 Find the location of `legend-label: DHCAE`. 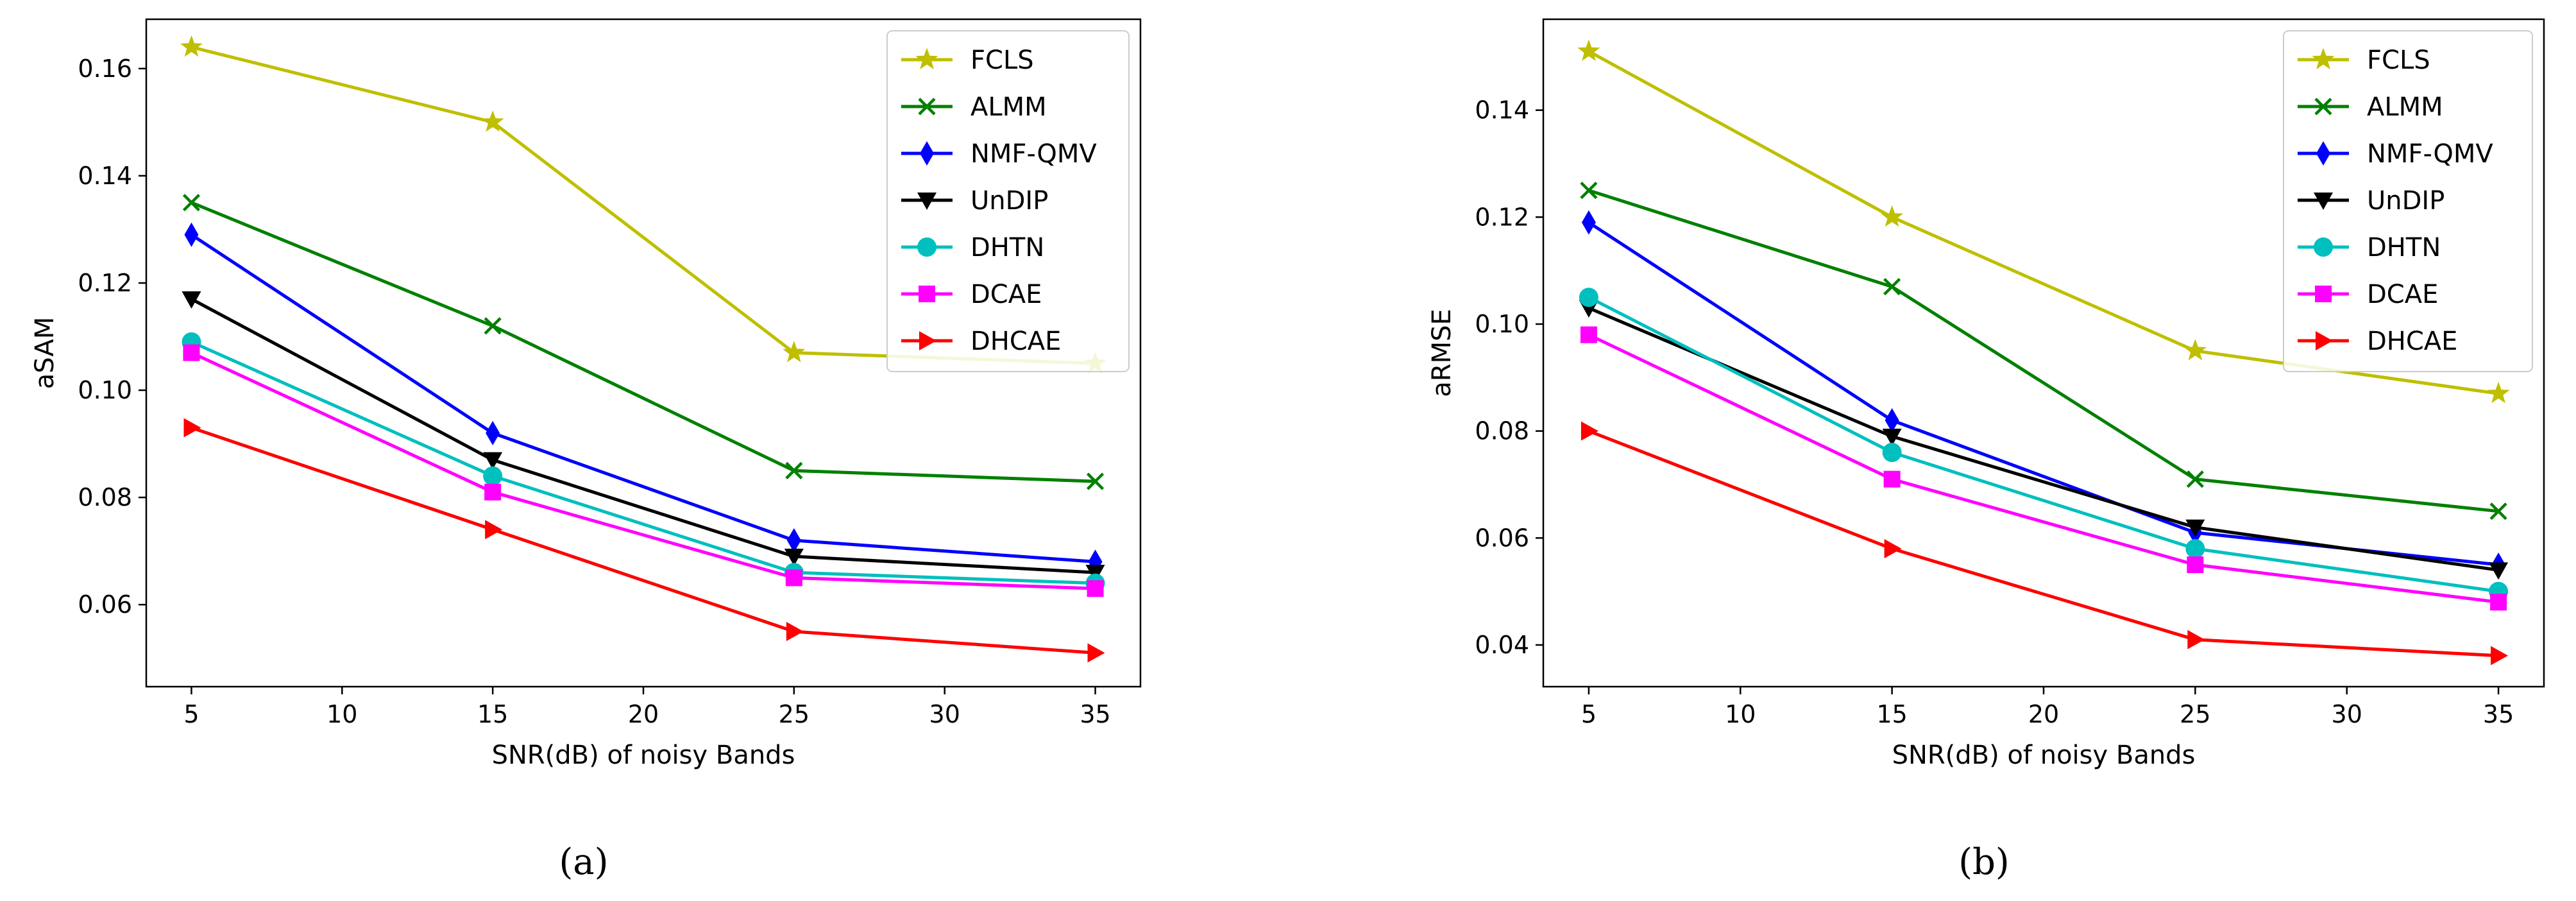

legend-label: DHCAE is located at coordinates (2412, 341).